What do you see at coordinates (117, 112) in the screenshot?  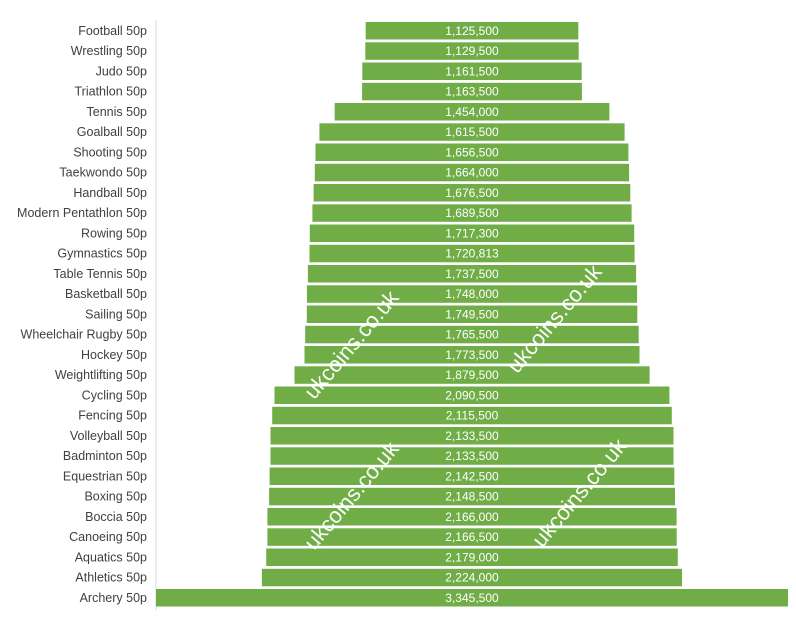 I see `category-label-4: Tennis 50p` at bounding box center [117, 112].